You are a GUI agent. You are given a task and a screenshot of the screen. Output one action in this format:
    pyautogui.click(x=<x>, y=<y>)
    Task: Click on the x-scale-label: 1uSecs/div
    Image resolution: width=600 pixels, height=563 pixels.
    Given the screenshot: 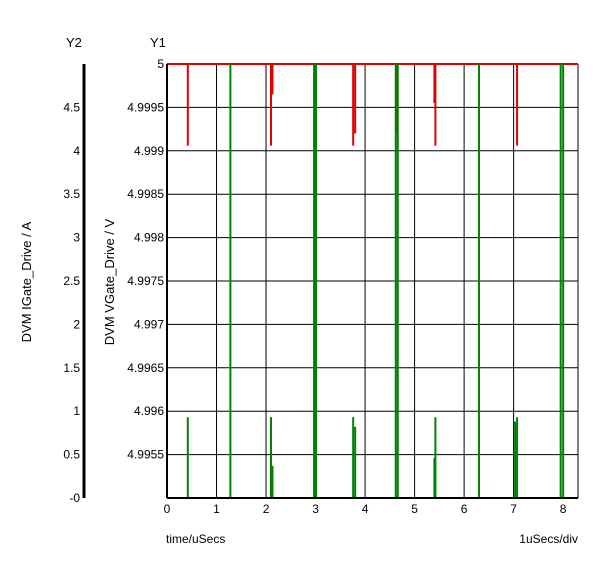 What is the action you would take?
    pyautogui.click(x=548, y=539)
    